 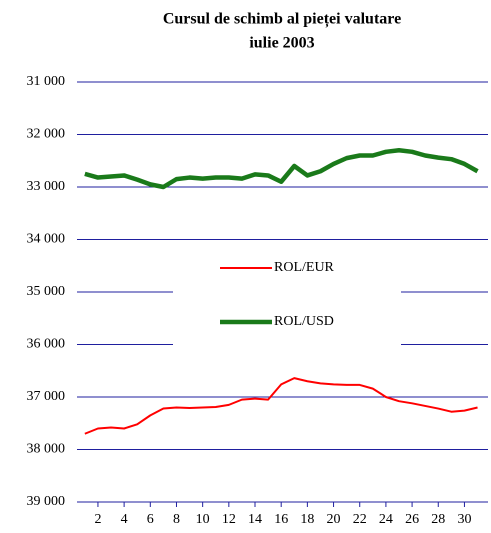 I want to click on y-tick-label: 36 000, so click(x=46, y=344).